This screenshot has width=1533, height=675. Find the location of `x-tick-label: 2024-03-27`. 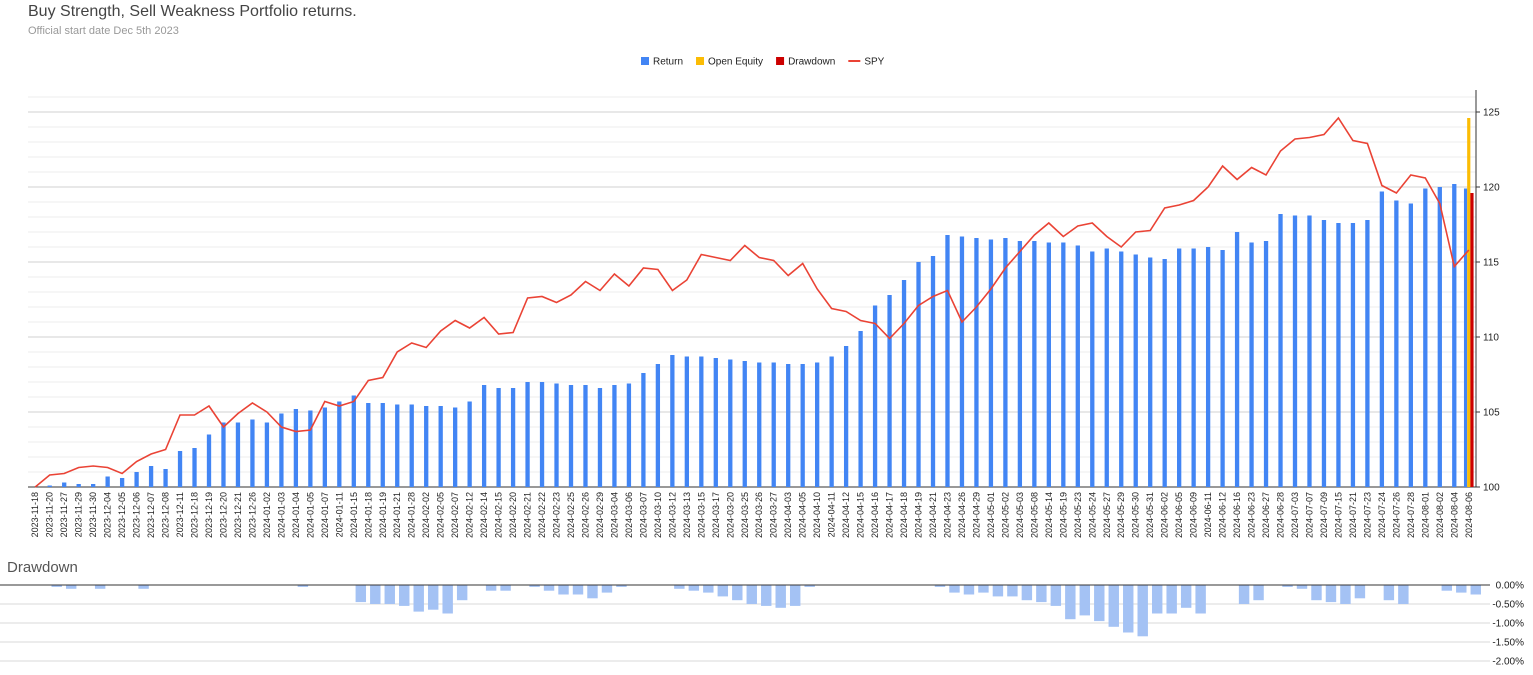

x-tick-label: 2024-03-27 is located at coordinates (774, 515).